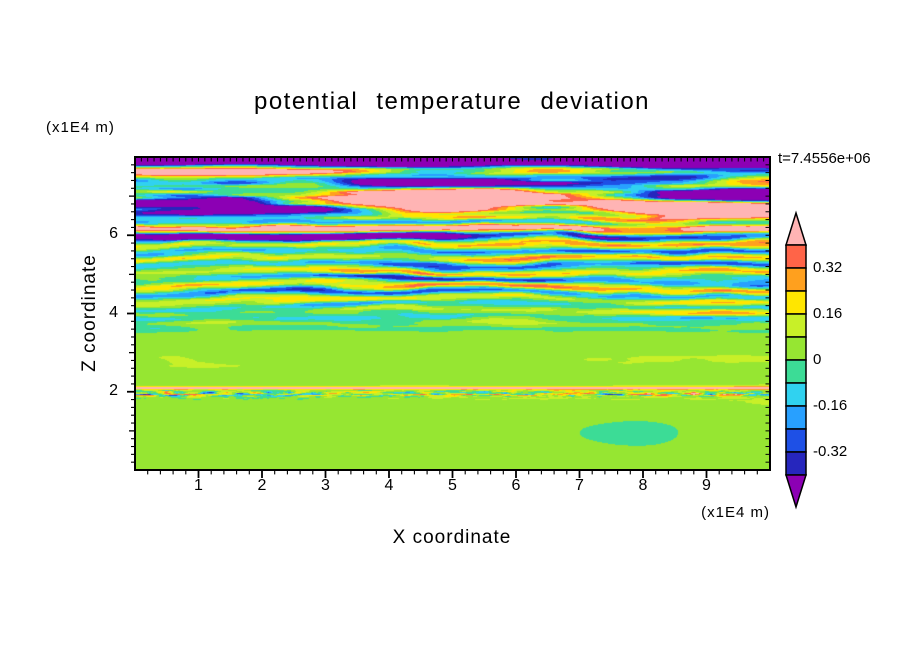 The width and height of the screenshot is (904, 654). I want to click on colorbar-label: -0.32, so click(830, 451).